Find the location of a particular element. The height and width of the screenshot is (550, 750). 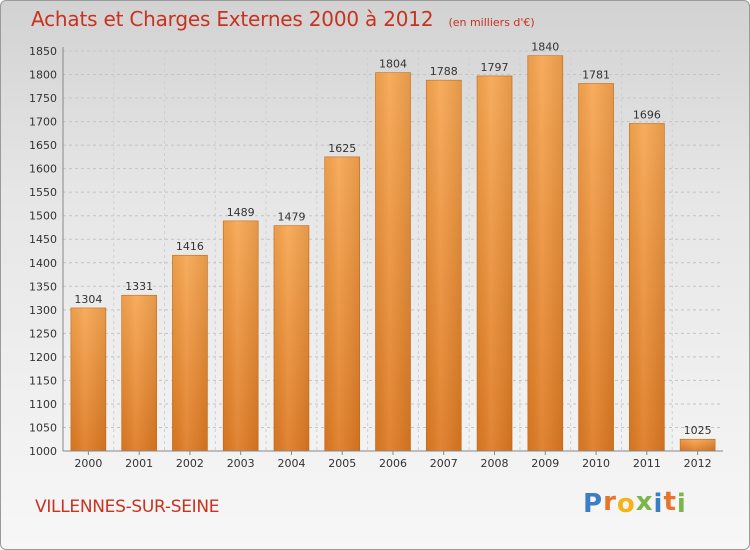

y-tick-label: 1300 is located at coordinates (43, 310).